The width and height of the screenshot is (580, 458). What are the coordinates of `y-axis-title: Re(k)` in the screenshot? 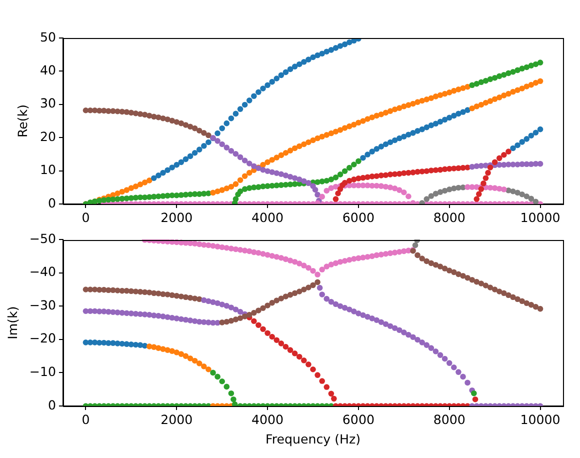 It's located at (22, 121).